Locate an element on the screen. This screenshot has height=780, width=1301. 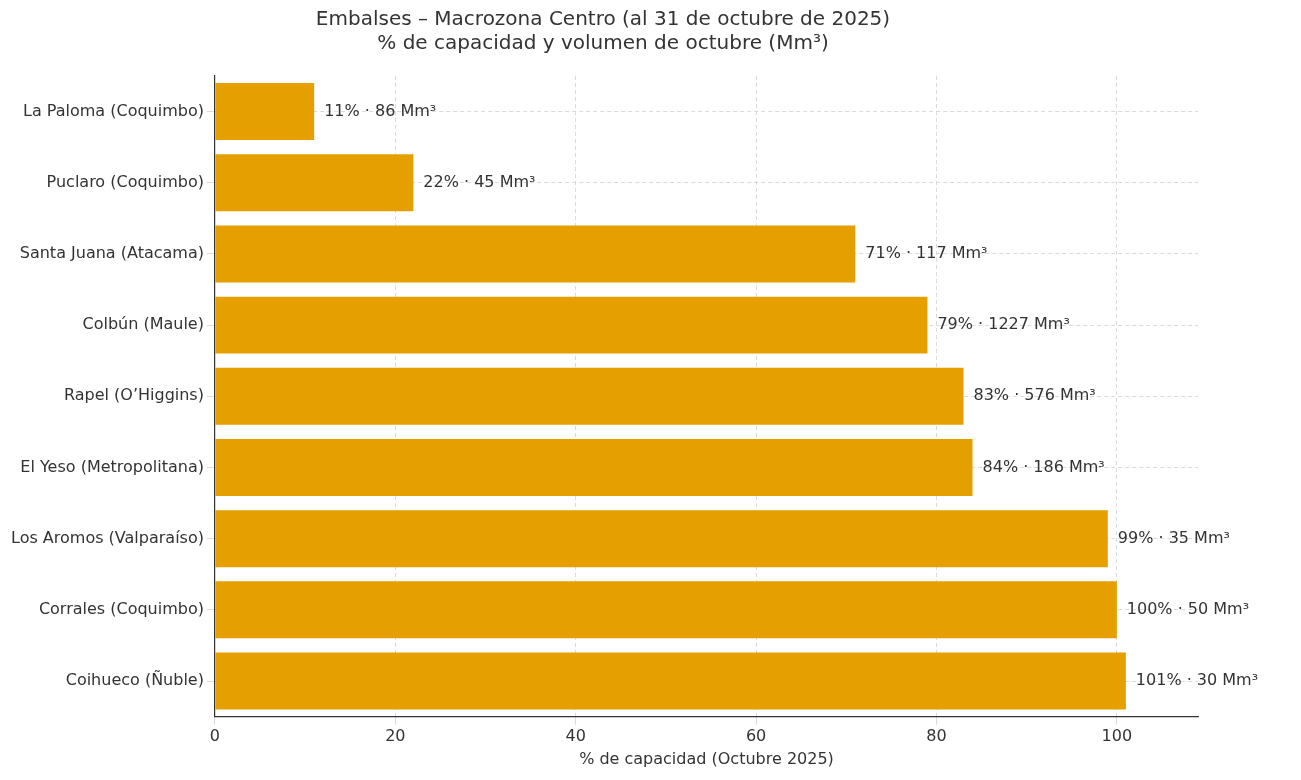
x-tick-label: 20 is located at coordinates (395, 736).